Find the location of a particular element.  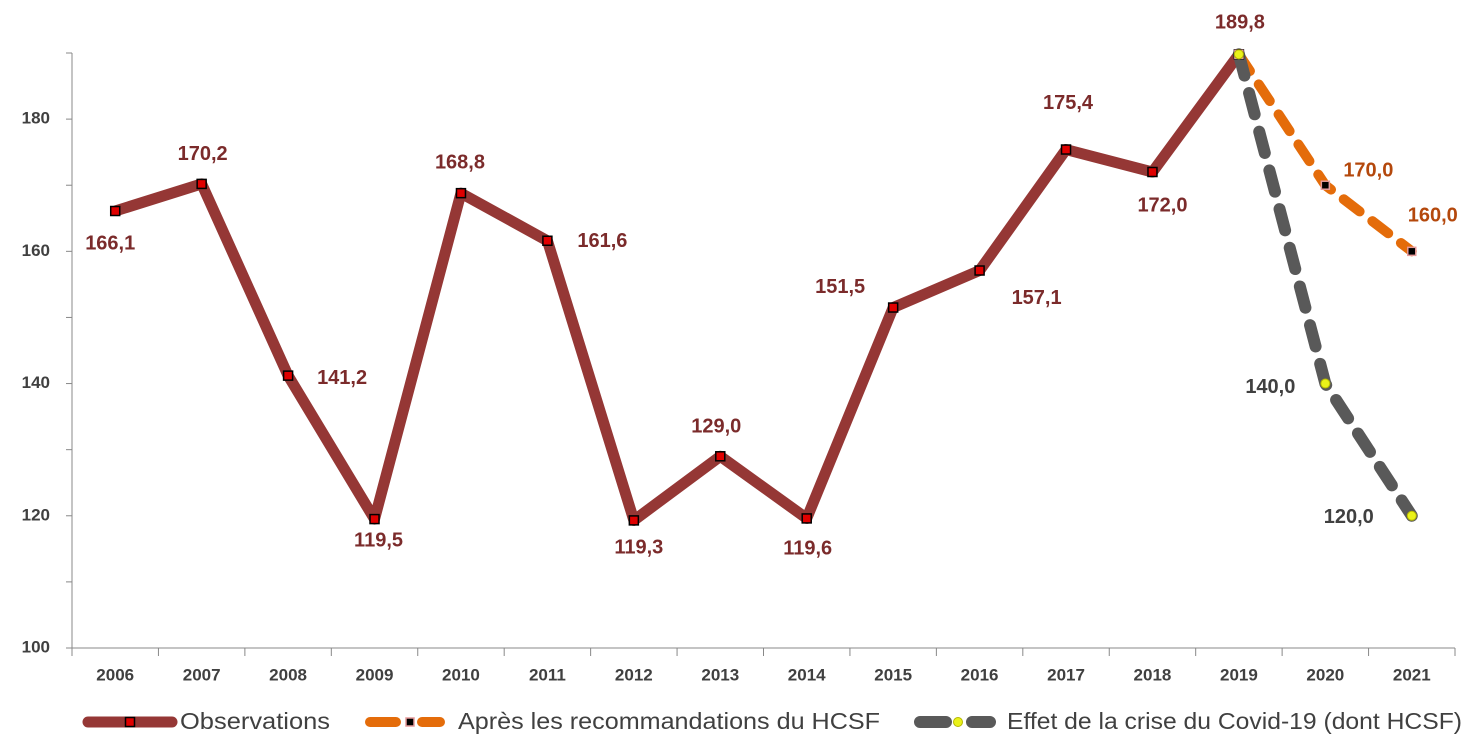

y-tick-label: 120 is located at coordinates (36, 514).